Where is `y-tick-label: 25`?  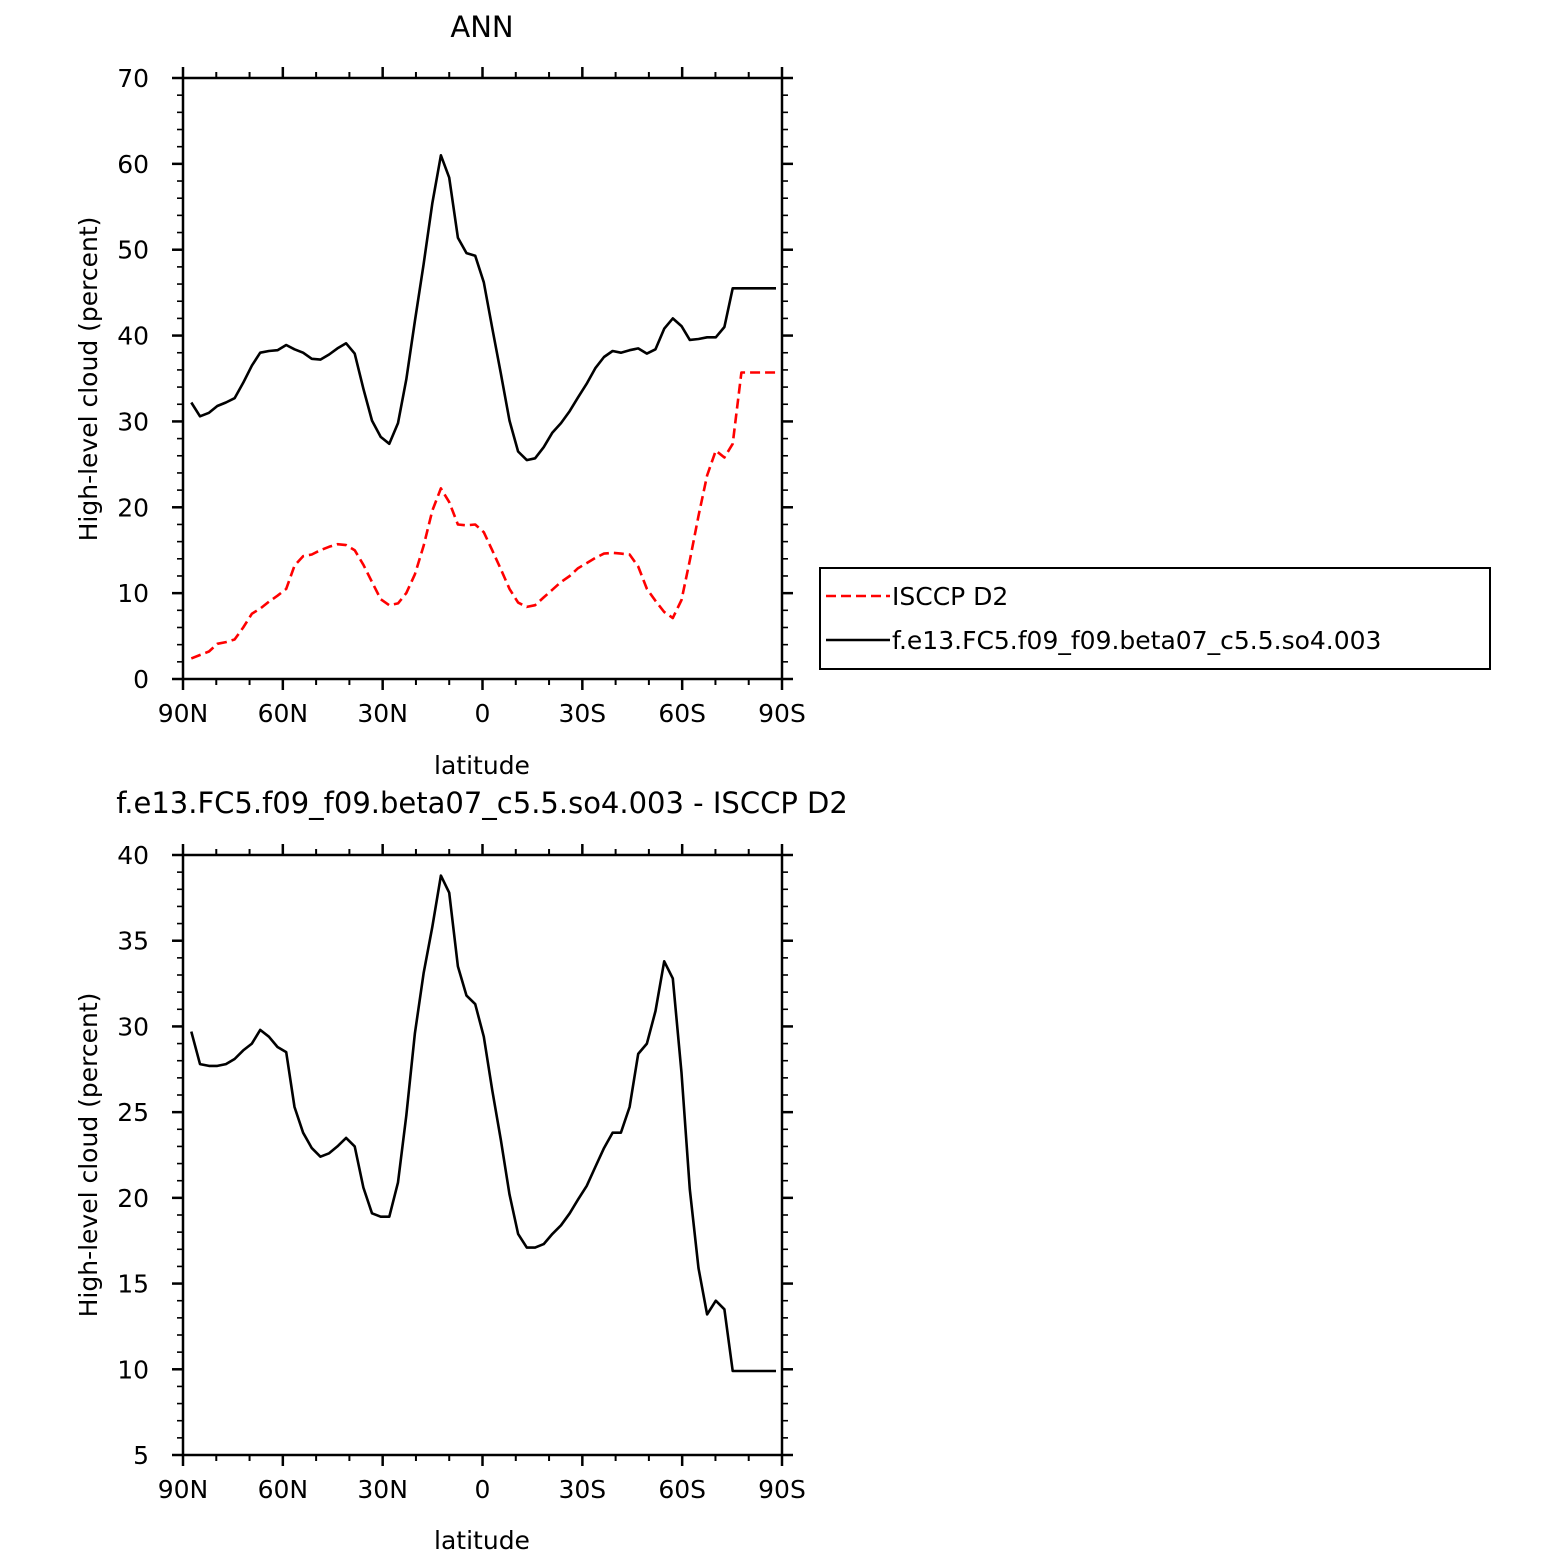 y-tick-label: 25 is located at coordinates (133, 1112).